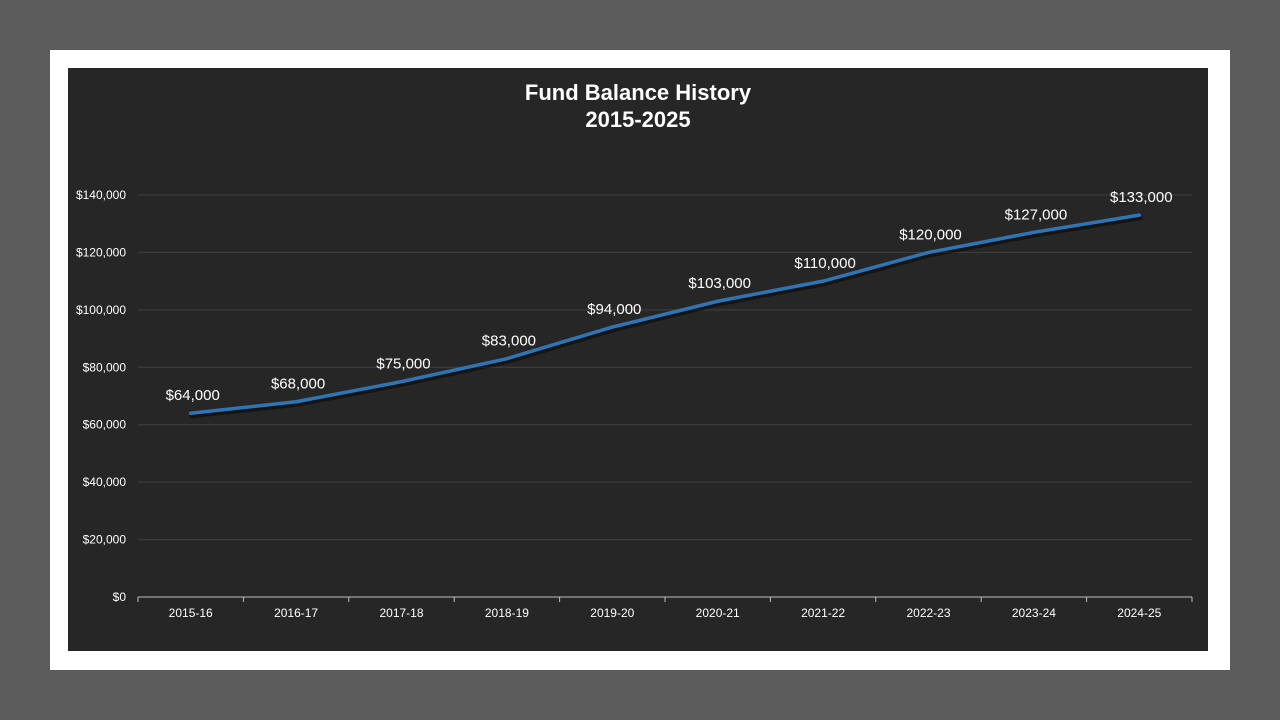  What do you see at coordinates (930, 234) in the screenshot?
I see `data-label: $120,000` at bounding box center [930, 234].